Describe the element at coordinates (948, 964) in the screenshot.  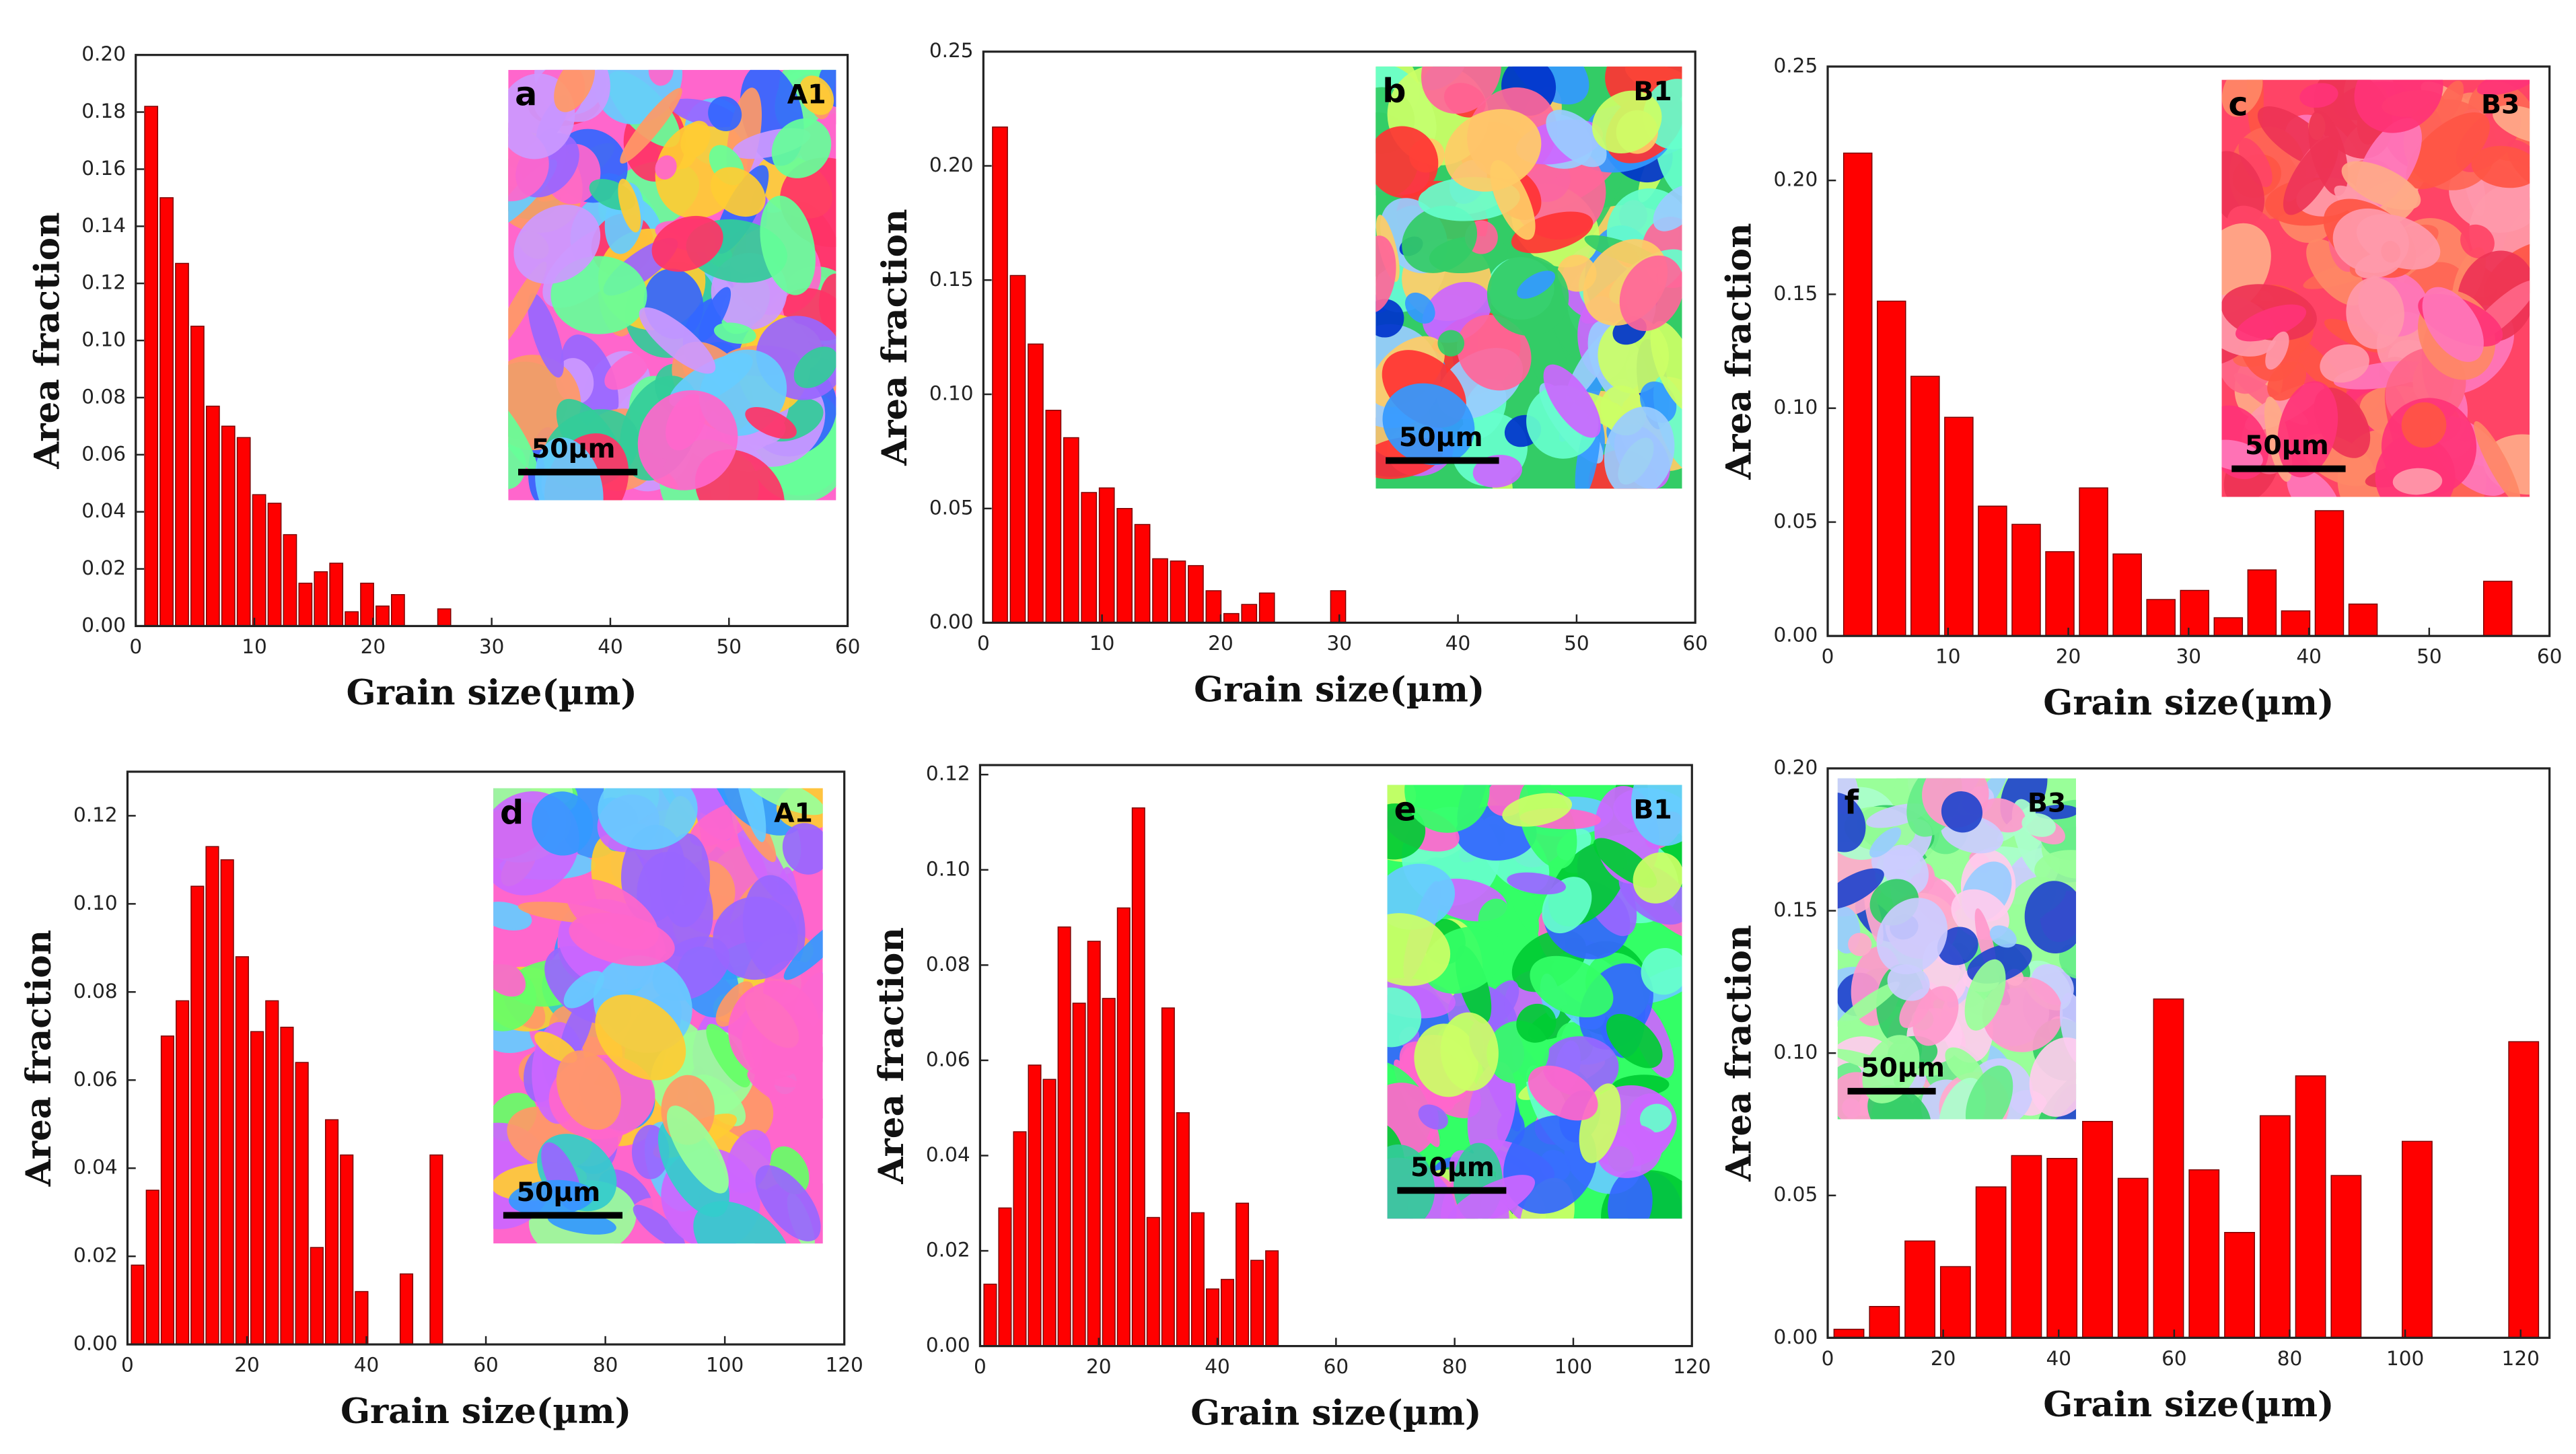
I see `y-tick-label: 0.08` at that location.